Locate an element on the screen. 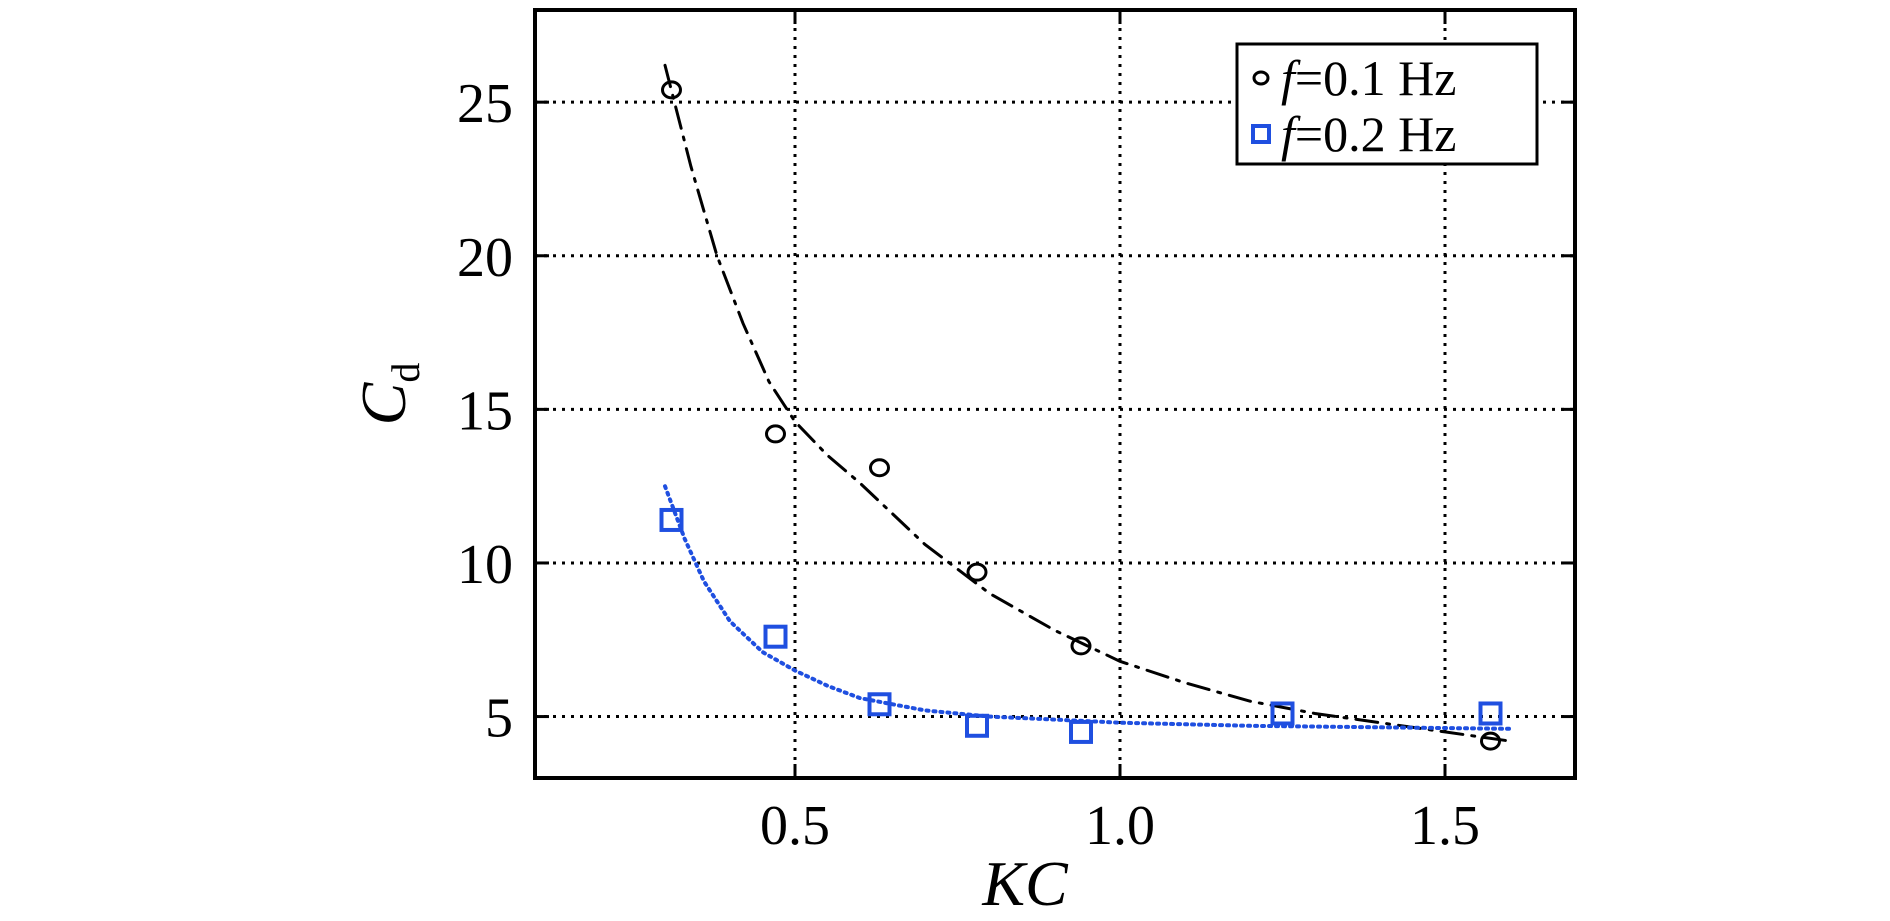 The height and width of the screenshot is (921, 1890). y-tick-label: 15 is located at coordinates (485, 411).